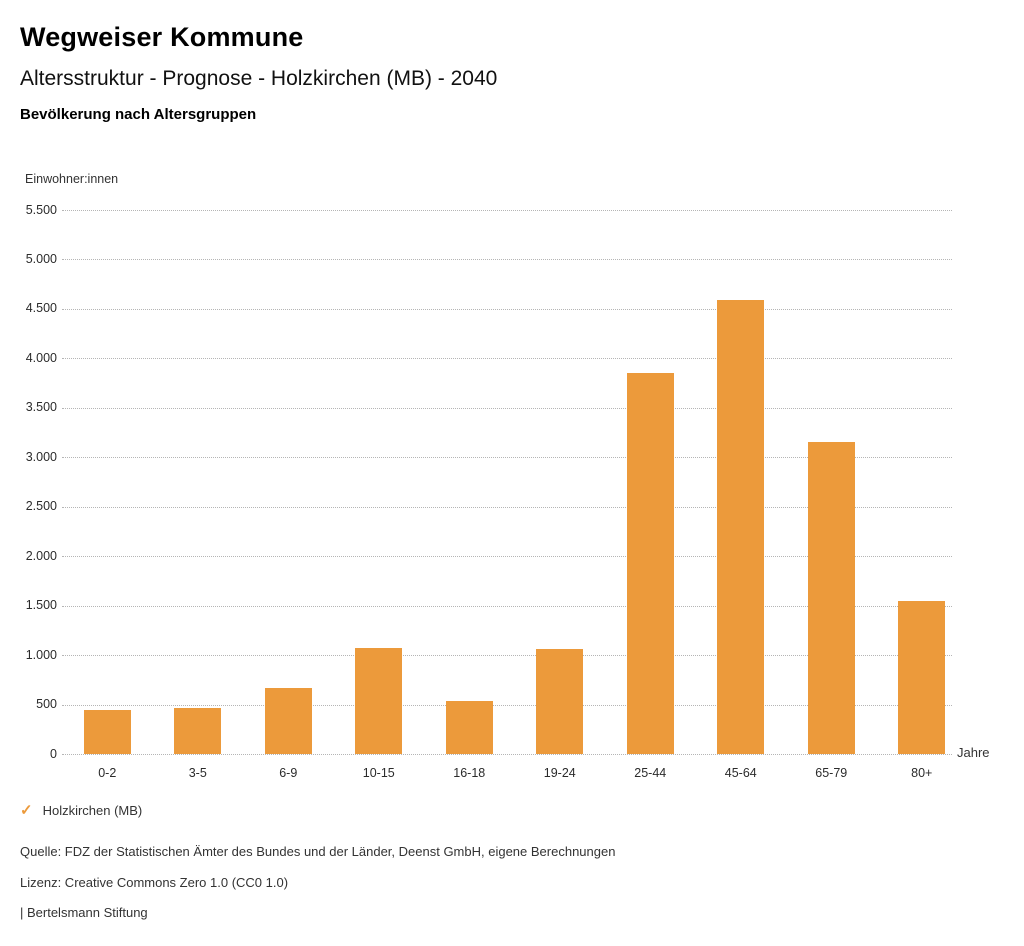 Image resolution: width=1024 pixels, height=946 pixels. Describe the element at coordinates (922, 677) in the screenshot. I see `bar-80+` at that location.